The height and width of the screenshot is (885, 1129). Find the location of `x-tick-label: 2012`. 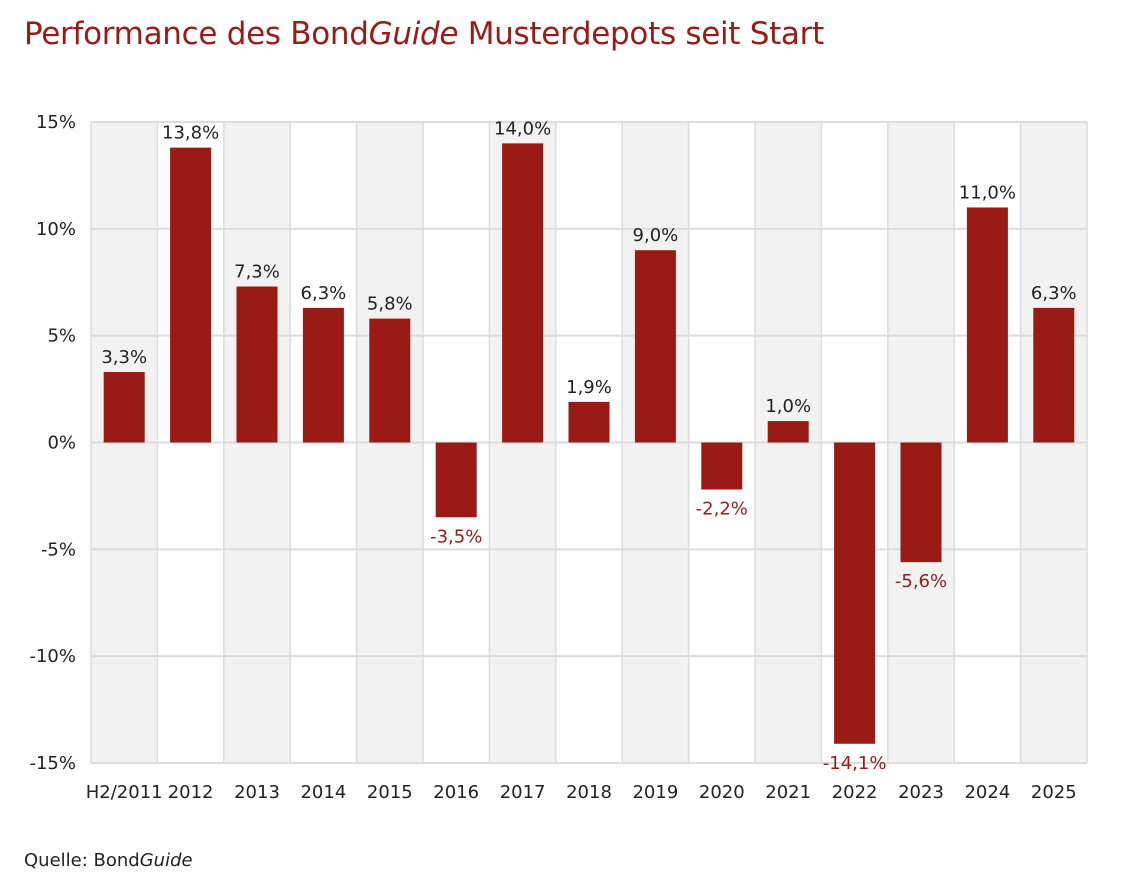

x-tick-label: 2012 is located at coordinates (191, 792).